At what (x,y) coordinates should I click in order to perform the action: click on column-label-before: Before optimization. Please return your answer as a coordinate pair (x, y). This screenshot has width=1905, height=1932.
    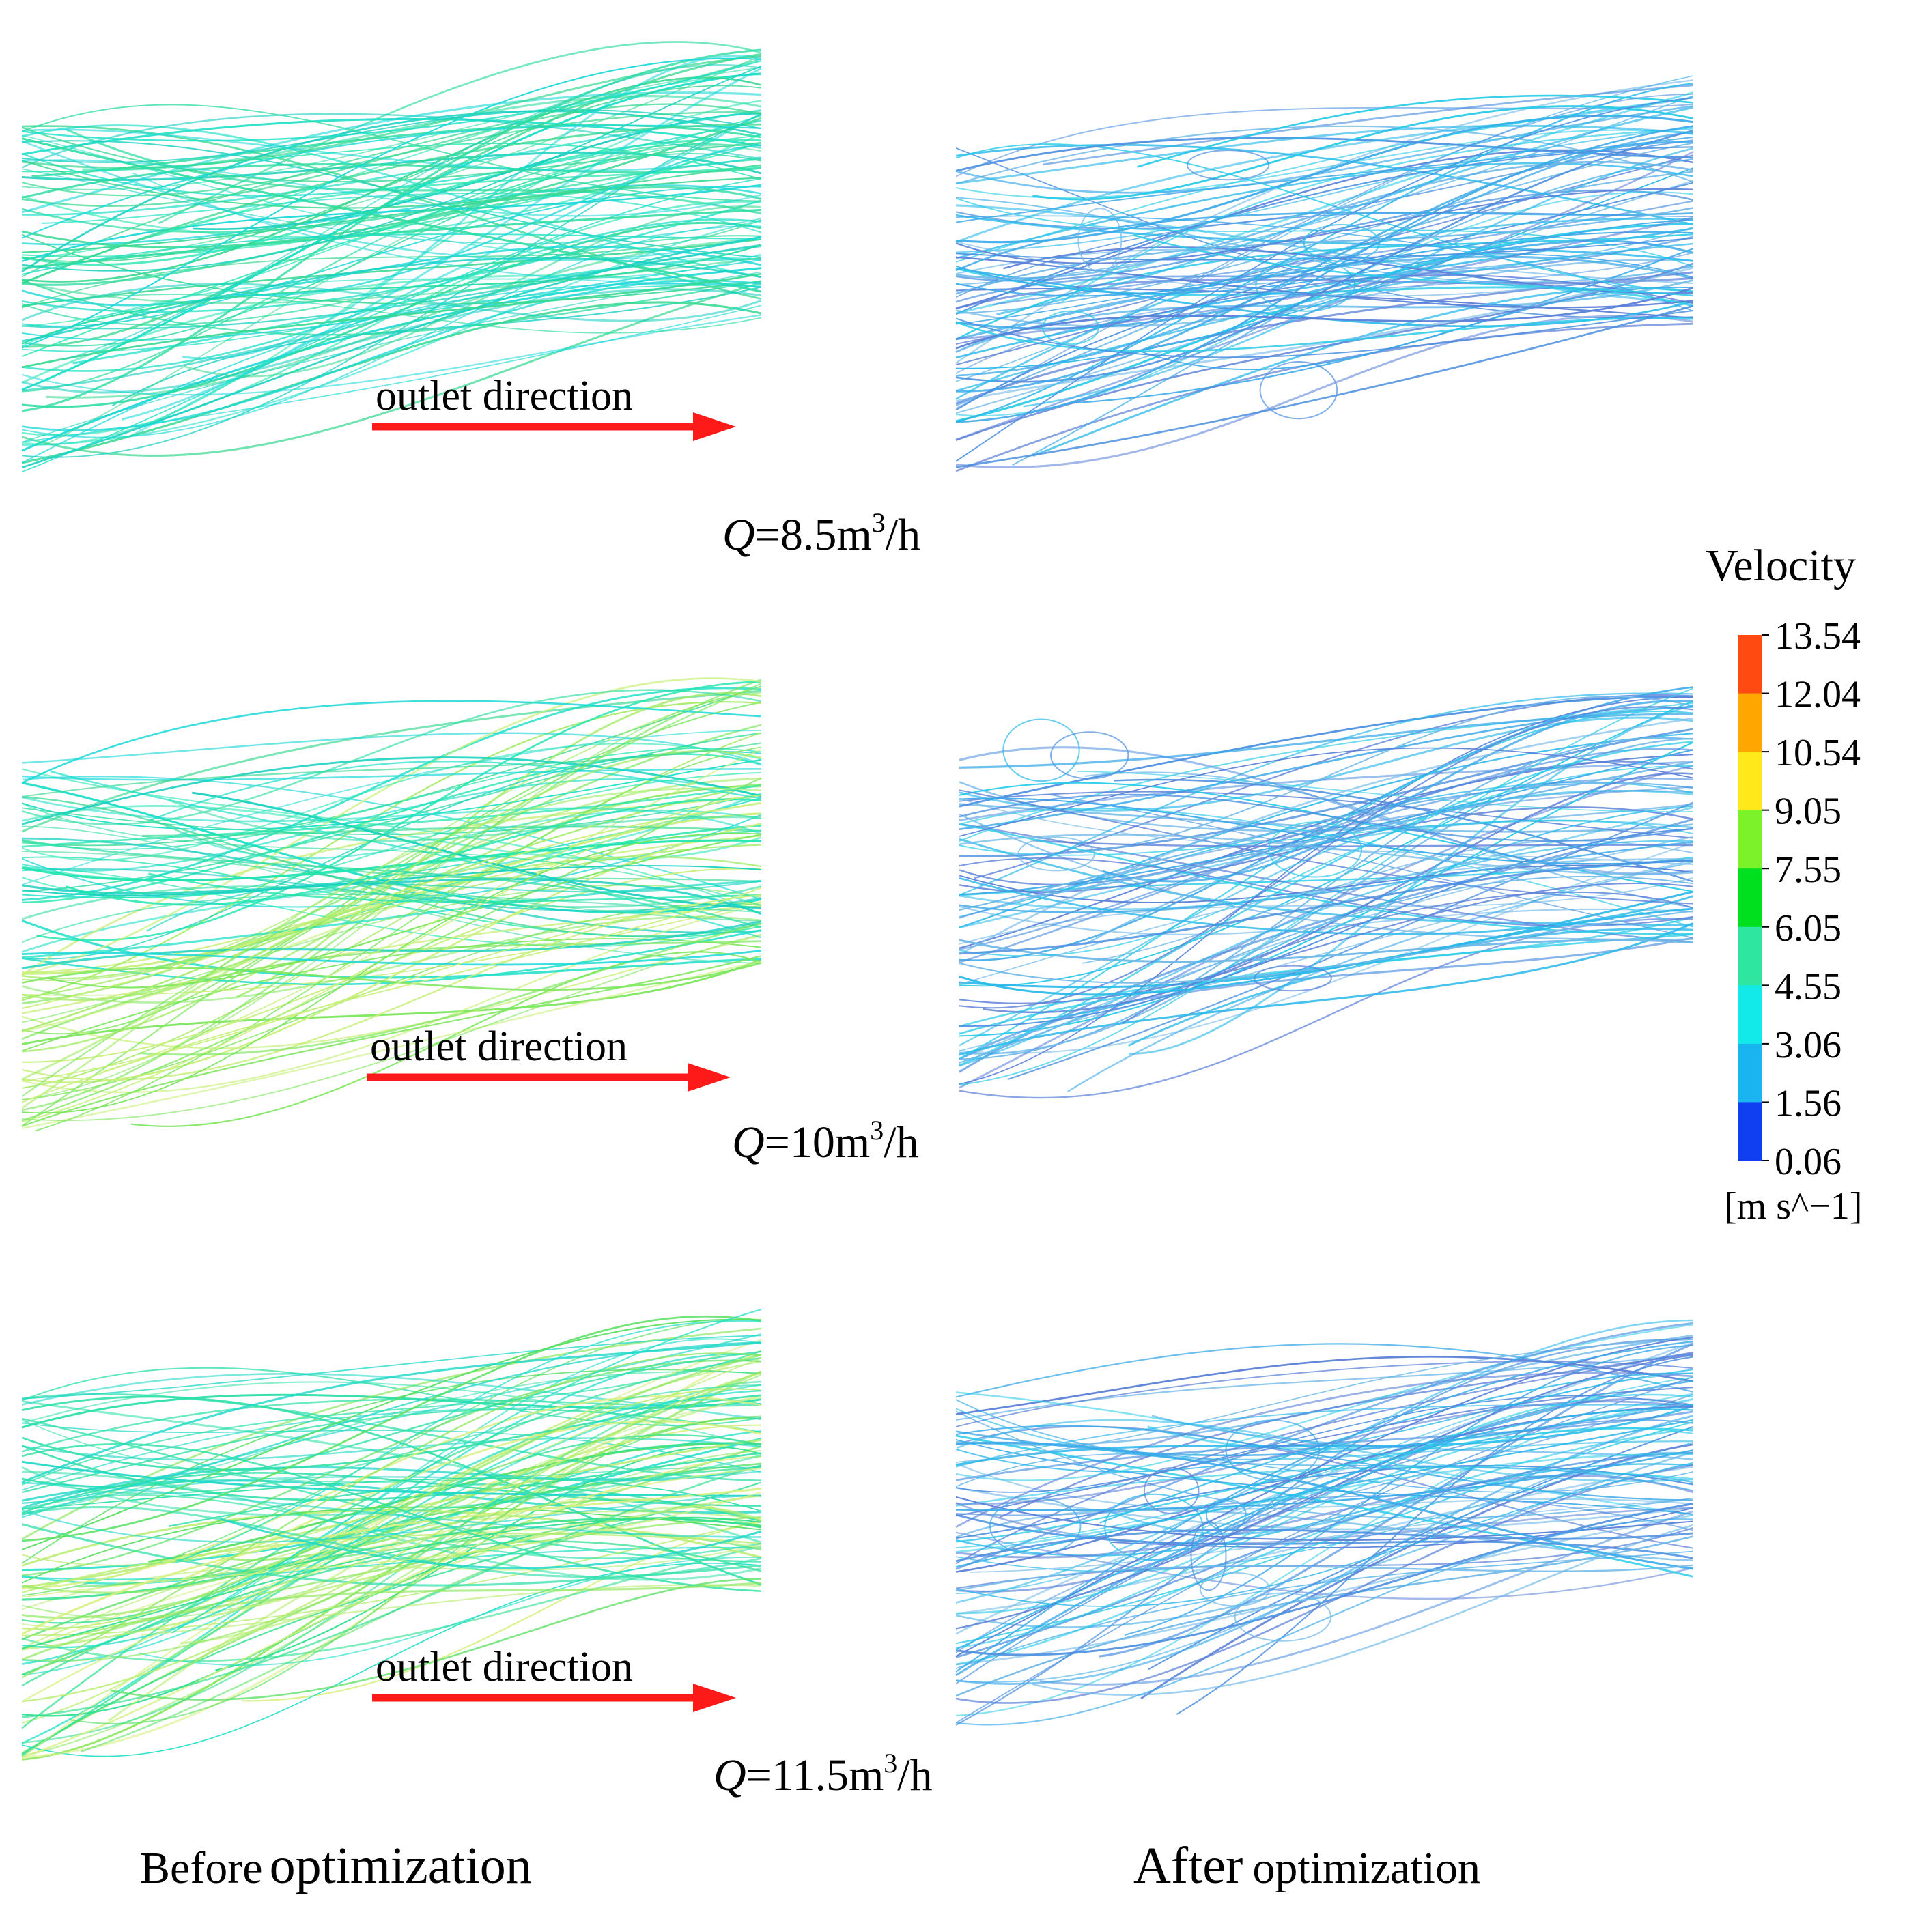
    Looking at the image, I should click on (336, 1866).